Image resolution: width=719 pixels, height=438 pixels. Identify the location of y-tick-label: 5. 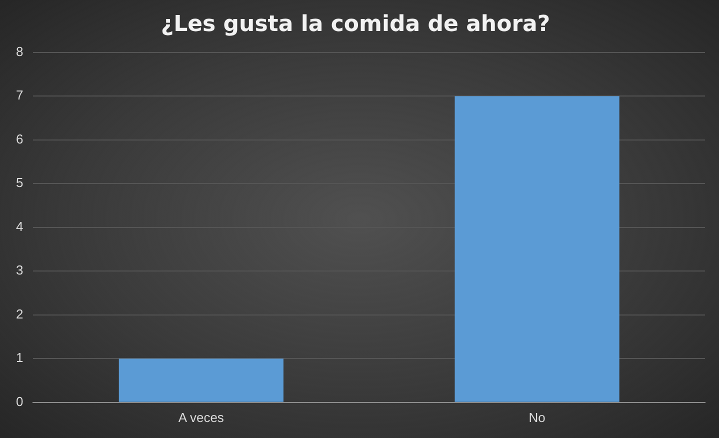
(20, 182).